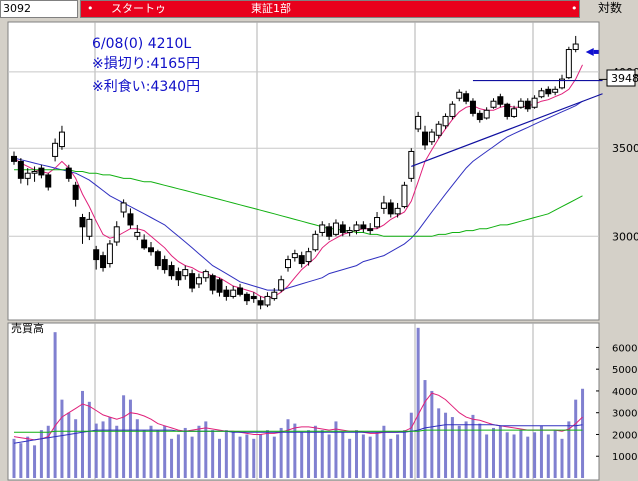 The height and width of the screenshot is (481, 638). Describe the element at coordinates (141, 44) in the screenshot. I see `annotation-entry: 6/08(0) 4210L` at that location.